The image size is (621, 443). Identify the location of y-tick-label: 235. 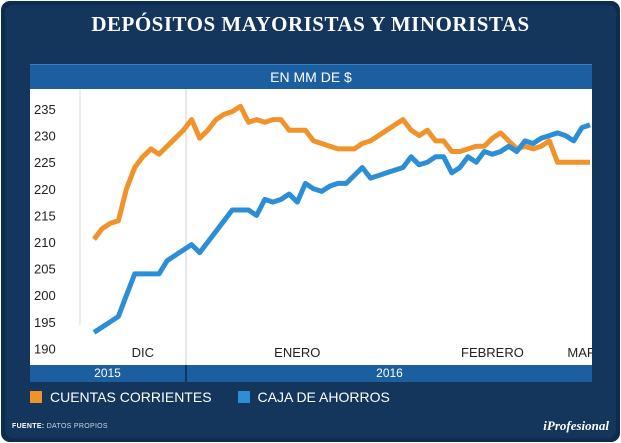
(45, 109).